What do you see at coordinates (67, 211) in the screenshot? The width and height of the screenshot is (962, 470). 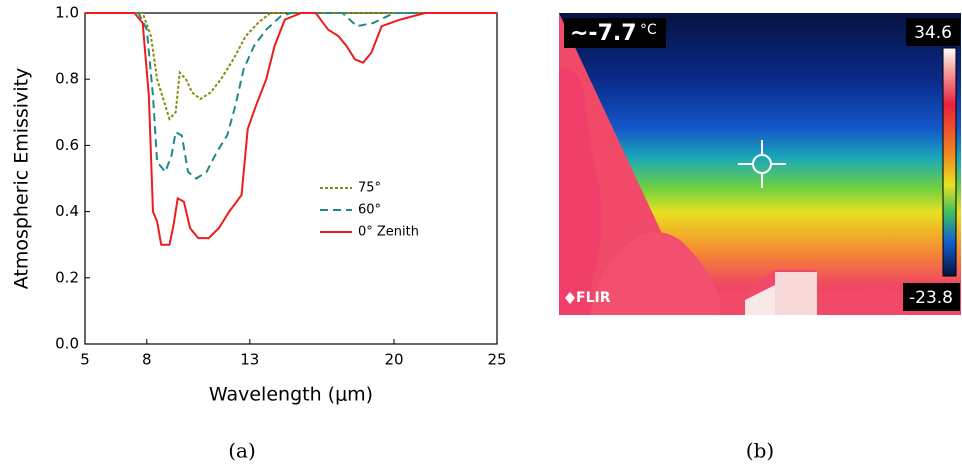 I see `y-tick-label: 0.4` at bounding box center [67, 211].